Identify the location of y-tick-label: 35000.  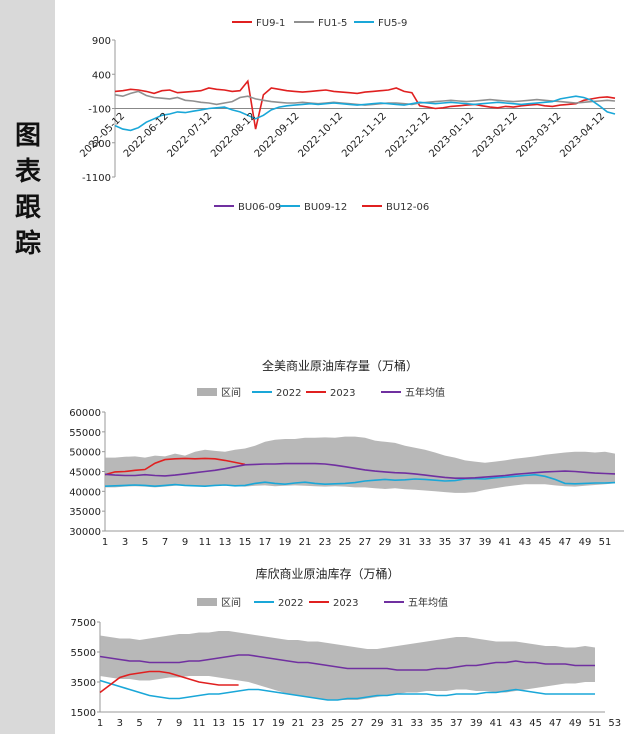
(85, 512).